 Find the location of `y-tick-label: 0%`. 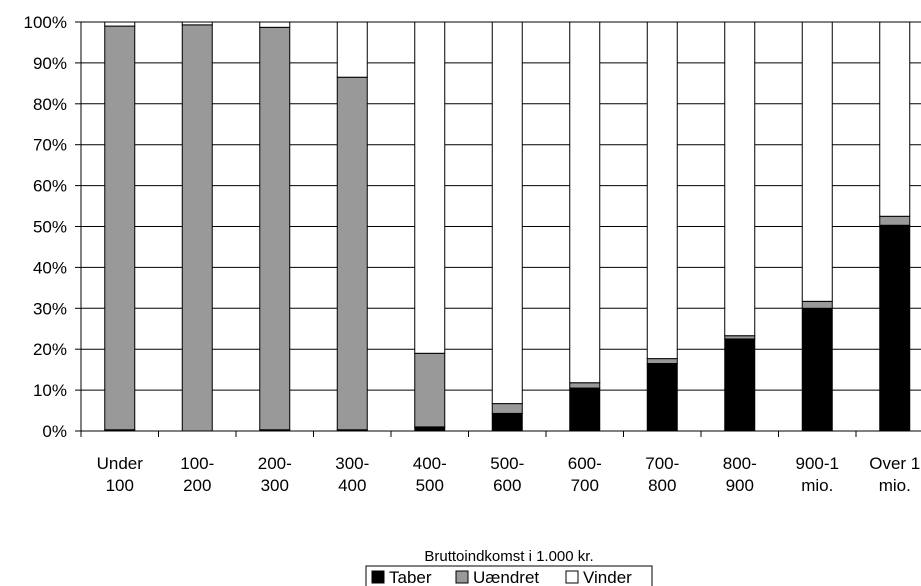

y-tick-label: 0% is located at coordinates (54, 431).